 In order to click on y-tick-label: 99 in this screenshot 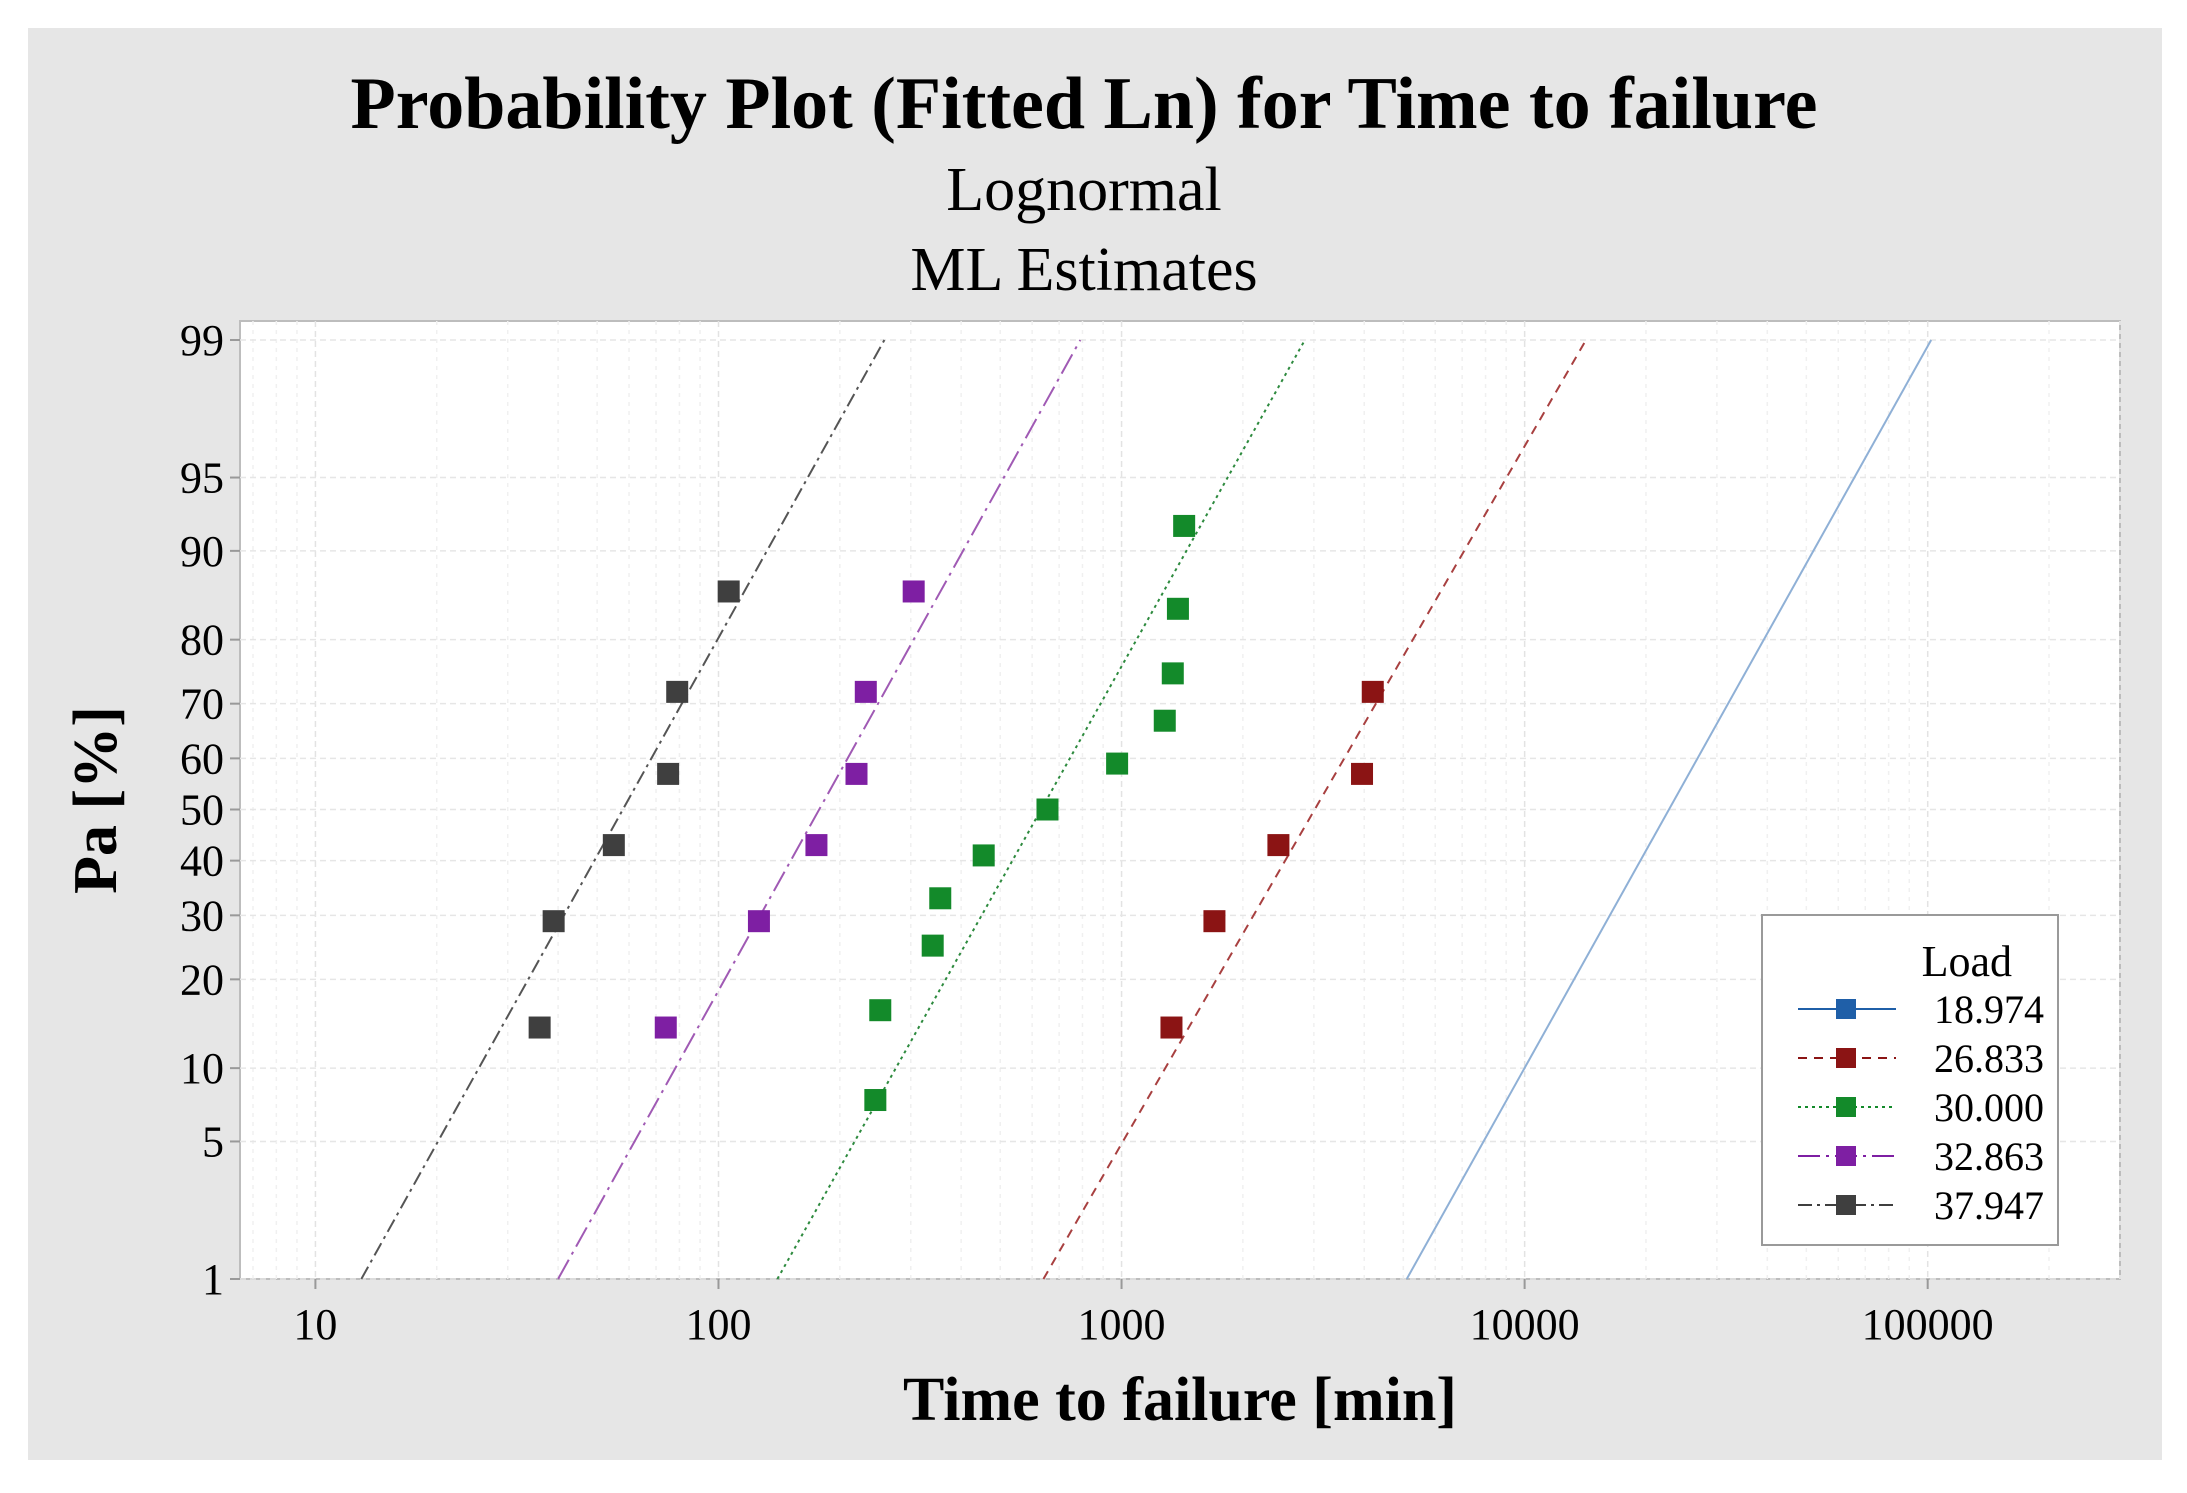, I will do `click(202, 340)`.